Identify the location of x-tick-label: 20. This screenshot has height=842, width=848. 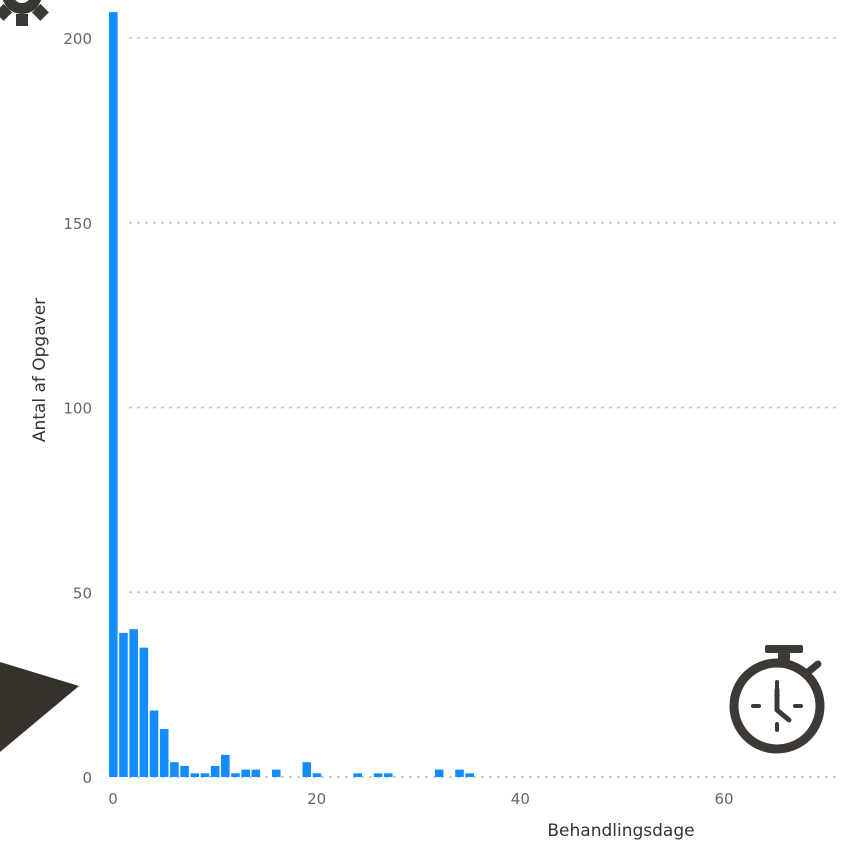
(316, 799).